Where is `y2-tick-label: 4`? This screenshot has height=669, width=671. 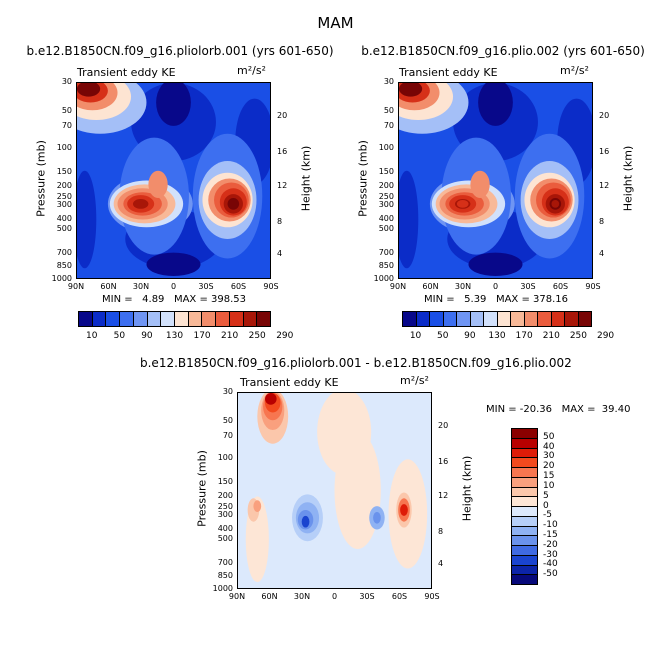
y2-tick-label: 4 is located at coordinates (602, 254).